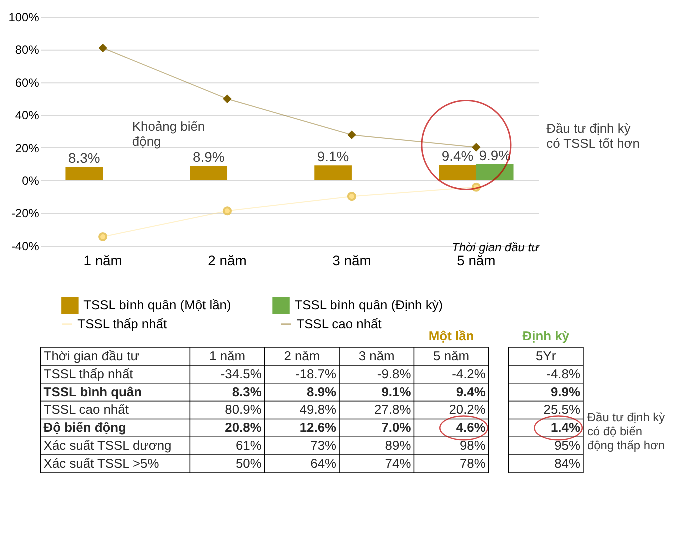 The width and height of the screenshot is (688, 537). I want to click on text: -4.2%, so click(469, 374).